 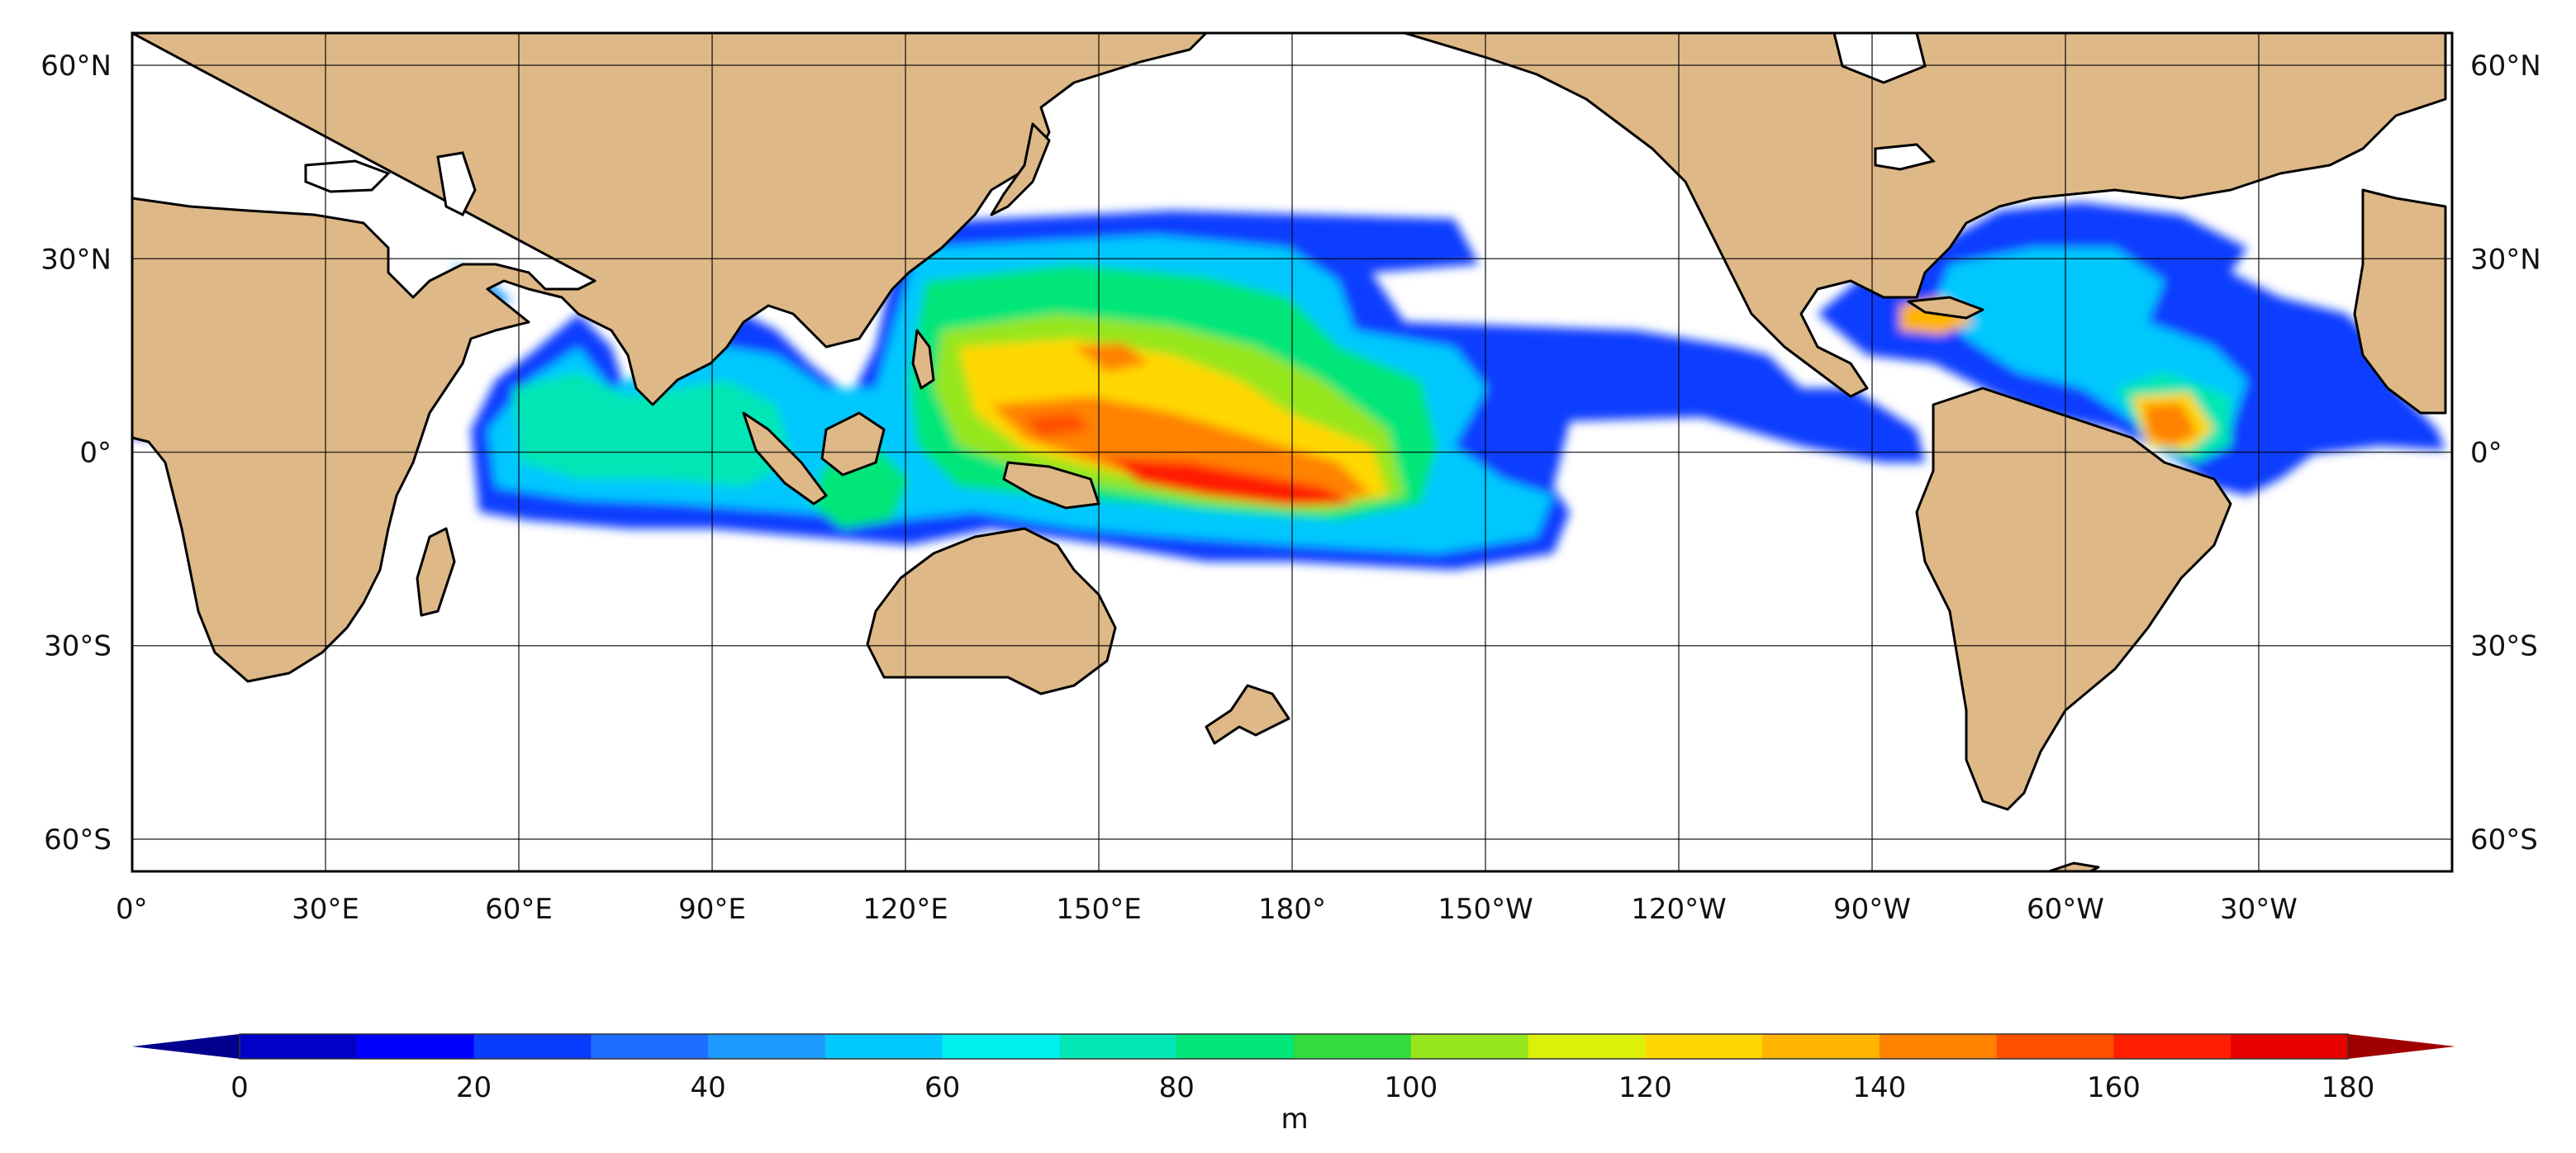 I want to click on lake-hudson-bay, so click(x=1879, y=58).